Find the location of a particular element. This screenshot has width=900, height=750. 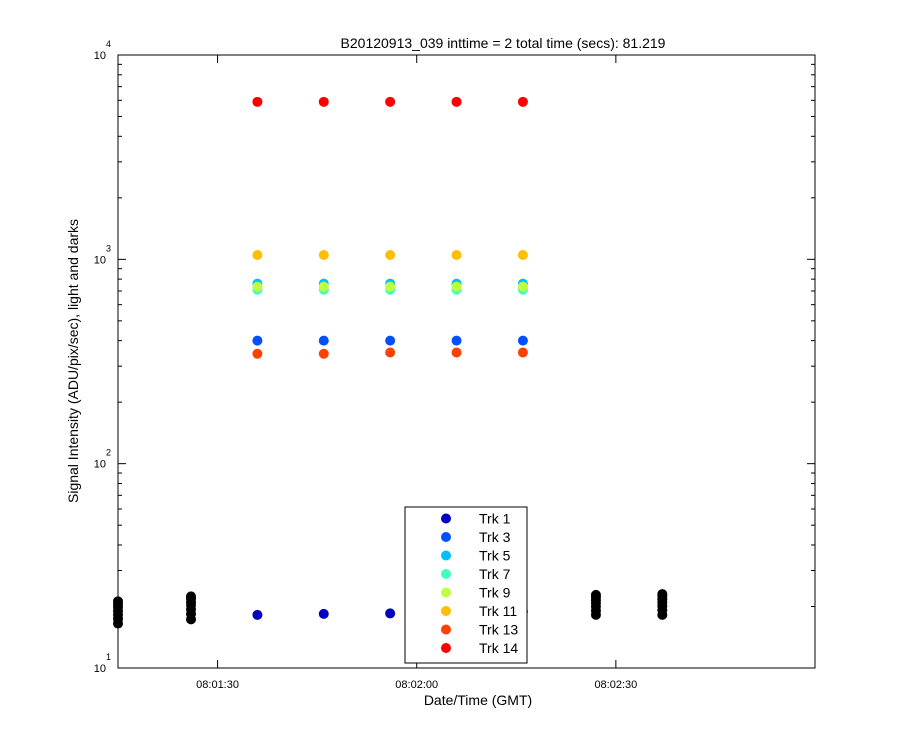

dark-points is located at coordinates (390, 609).